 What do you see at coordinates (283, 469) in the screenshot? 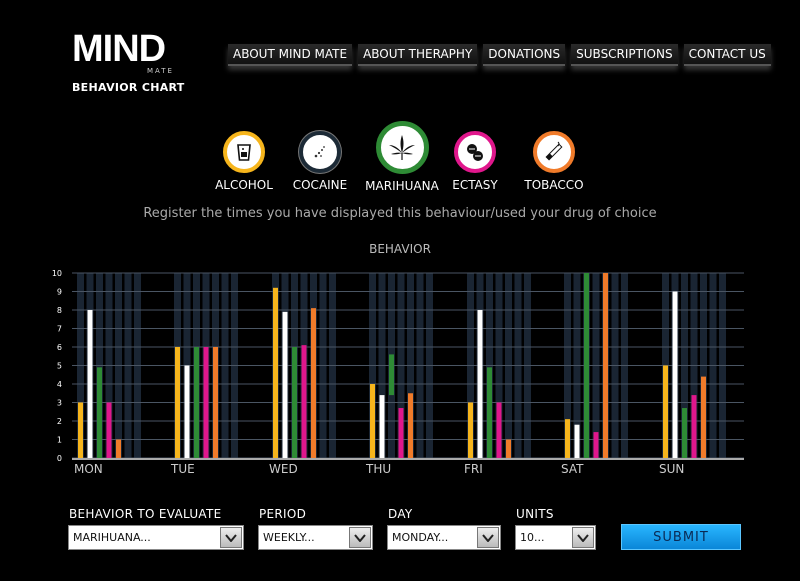
I see `x-tick-label: WED` at bounding box center [283, 469].